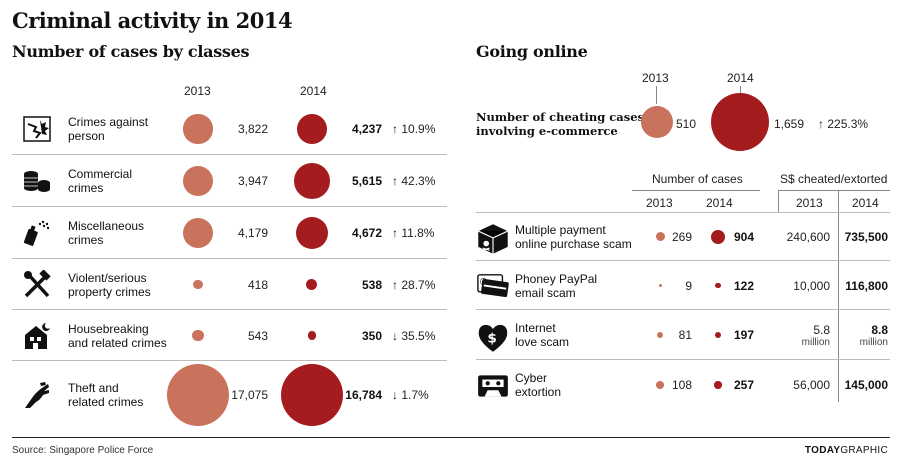 This screenshot has height=466, width=900. Describe the element at coordinates (821, 124) in the screenshot. I see `ecom-change-arrow: ↑` at that location.